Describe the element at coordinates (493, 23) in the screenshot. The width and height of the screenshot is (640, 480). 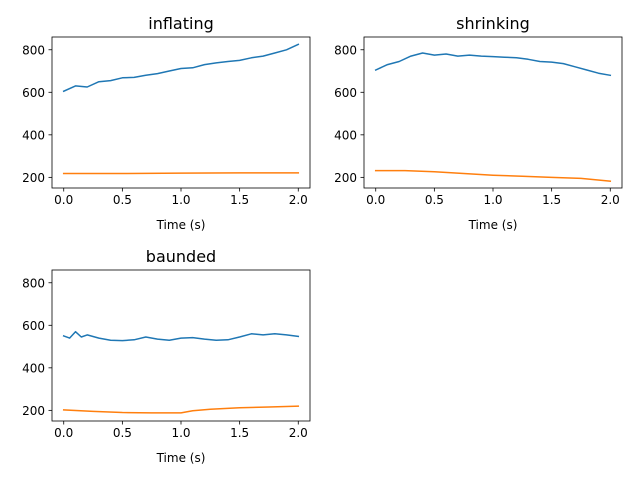
I see `chart-title: shrinking` at that location.